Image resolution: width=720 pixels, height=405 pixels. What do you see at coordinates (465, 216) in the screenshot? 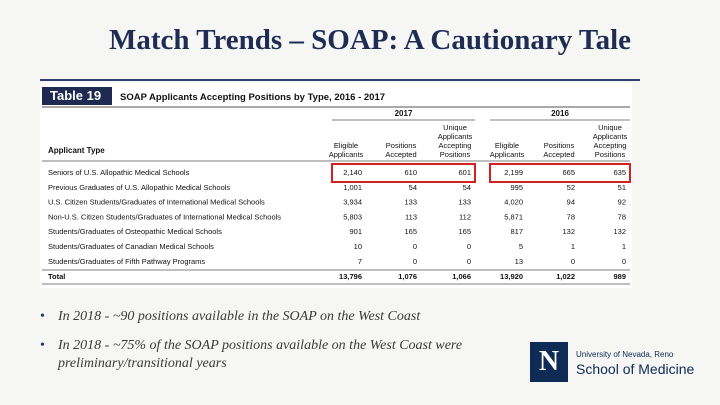
I see `cell-value: 112` at bounding box center [465, 216].